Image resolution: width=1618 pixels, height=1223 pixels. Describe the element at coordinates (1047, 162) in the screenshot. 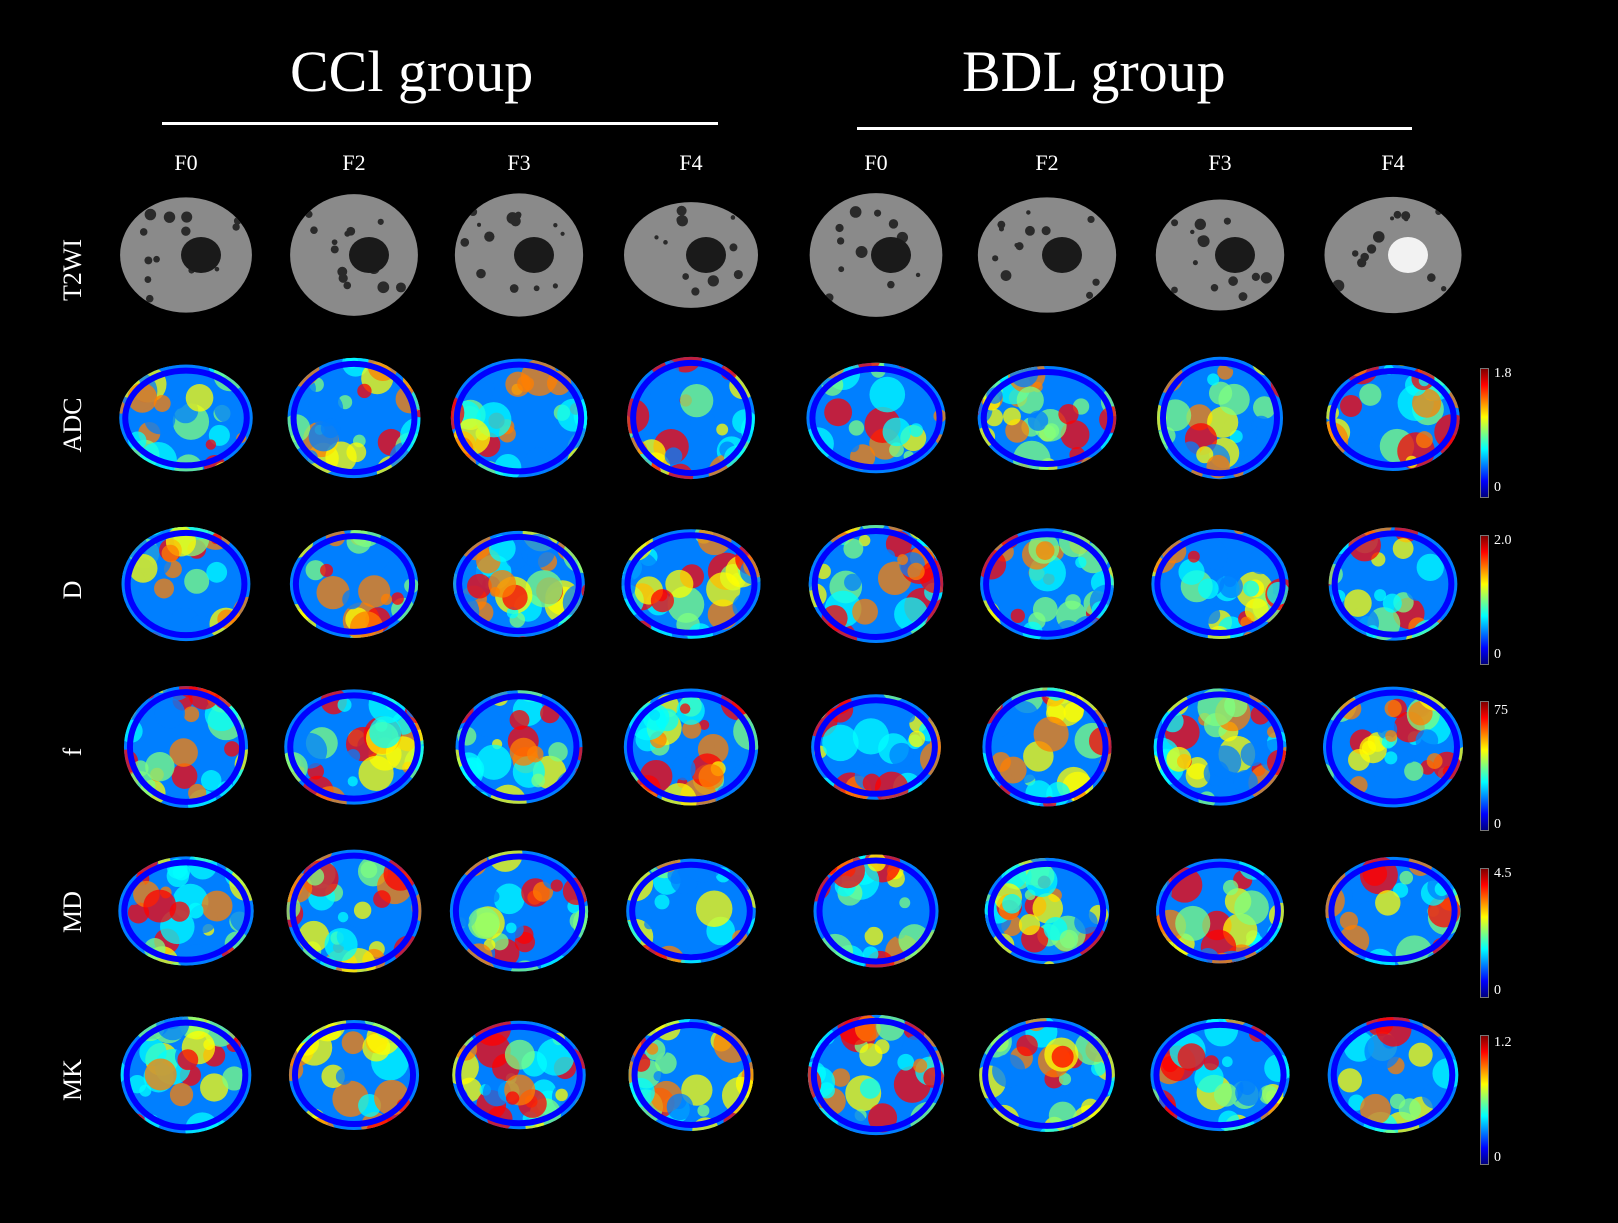

I see `col-label-bdl-f2: F2` at that location.